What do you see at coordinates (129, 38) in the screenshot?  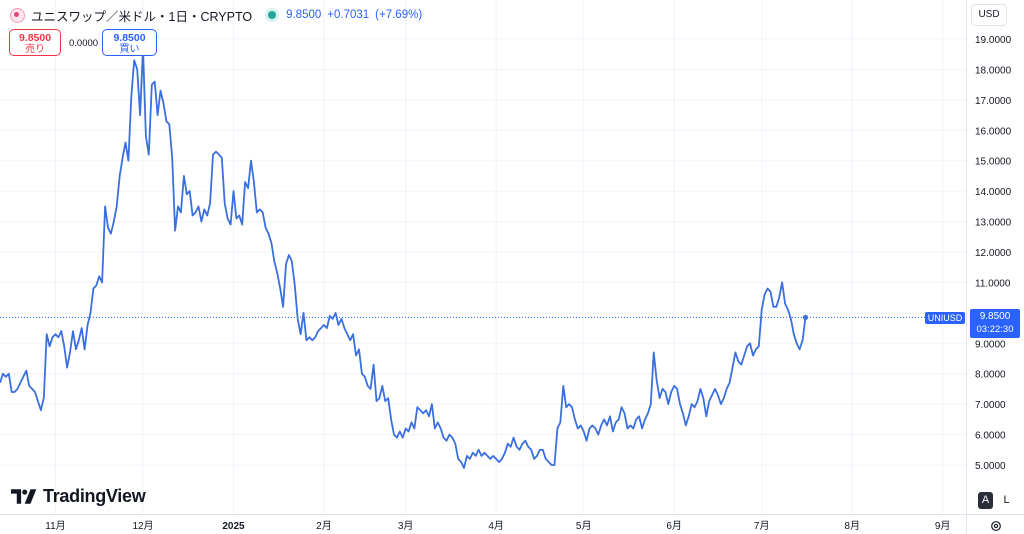 I see `buy-price: 9.8500` at bounding box center [129, 38].